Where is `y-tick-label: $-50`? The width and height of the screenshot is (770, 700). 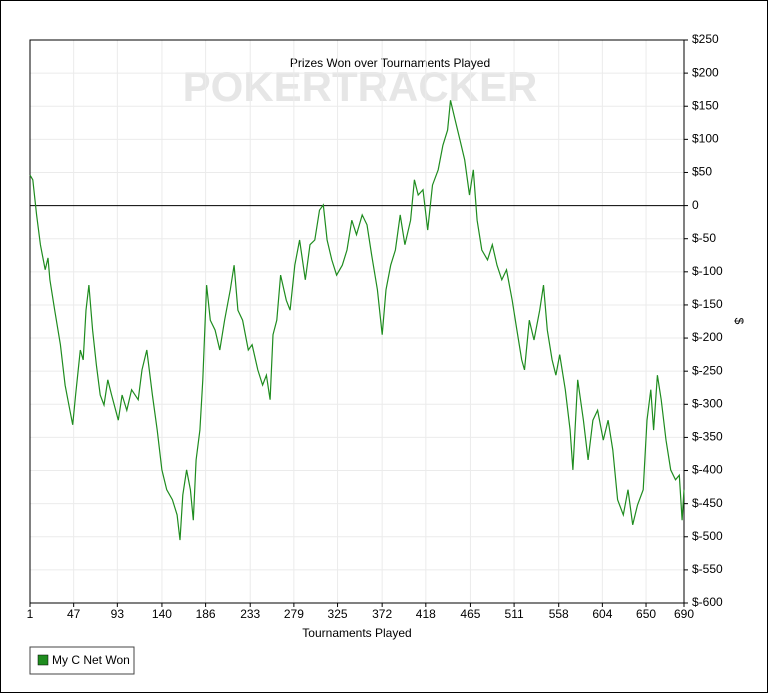 y-tick-label: $-50 is located at coordinates (704, 238).